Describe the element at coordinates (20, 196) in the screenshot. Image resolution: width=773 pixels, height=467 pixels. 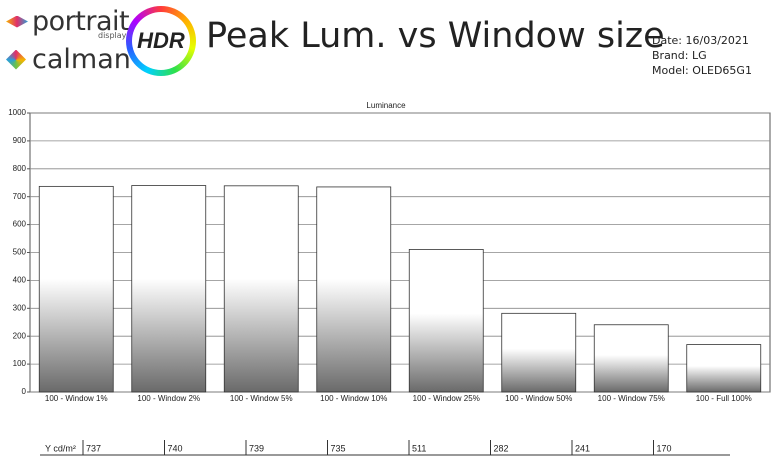
I see `y-tick-label: 700` at that location.